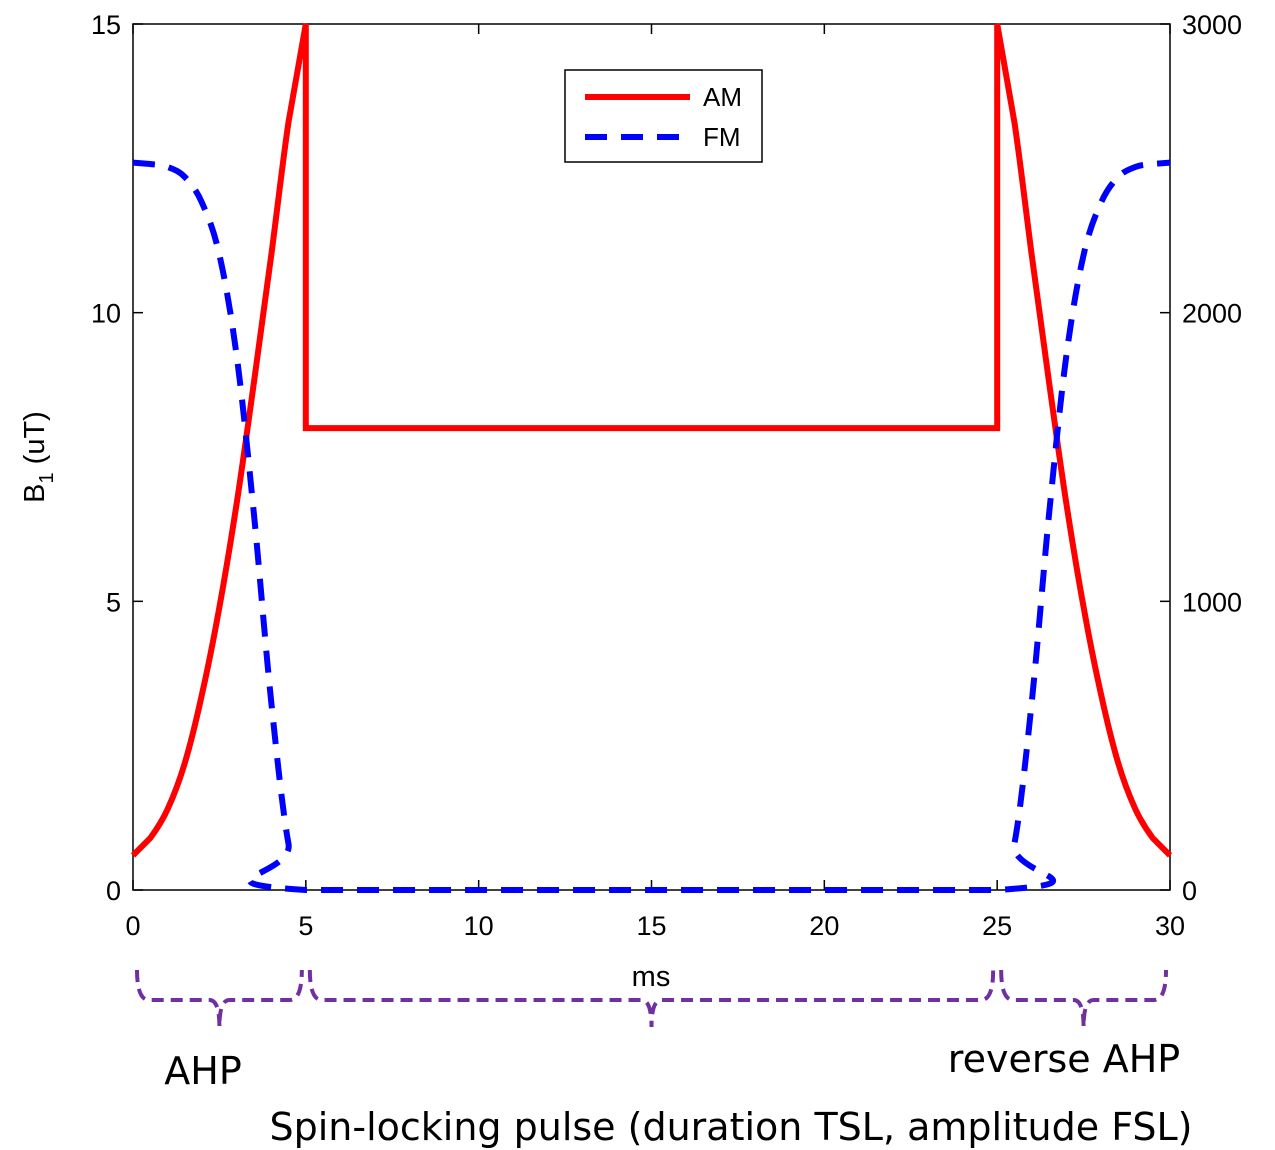 The image size is (1275, 1150). I want to click on y-left-tick-label: 15, so click(106, 25).